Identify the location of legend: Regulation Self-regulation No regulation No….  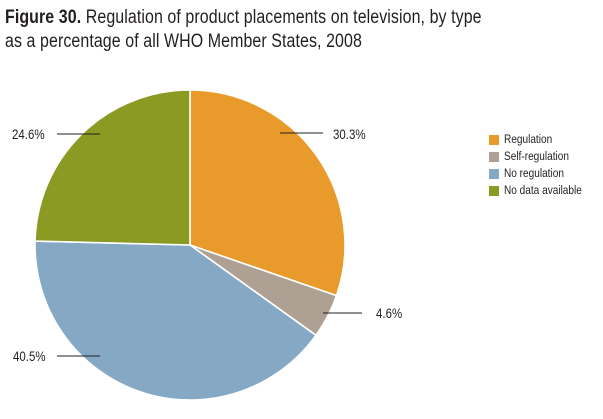
(535, 166).